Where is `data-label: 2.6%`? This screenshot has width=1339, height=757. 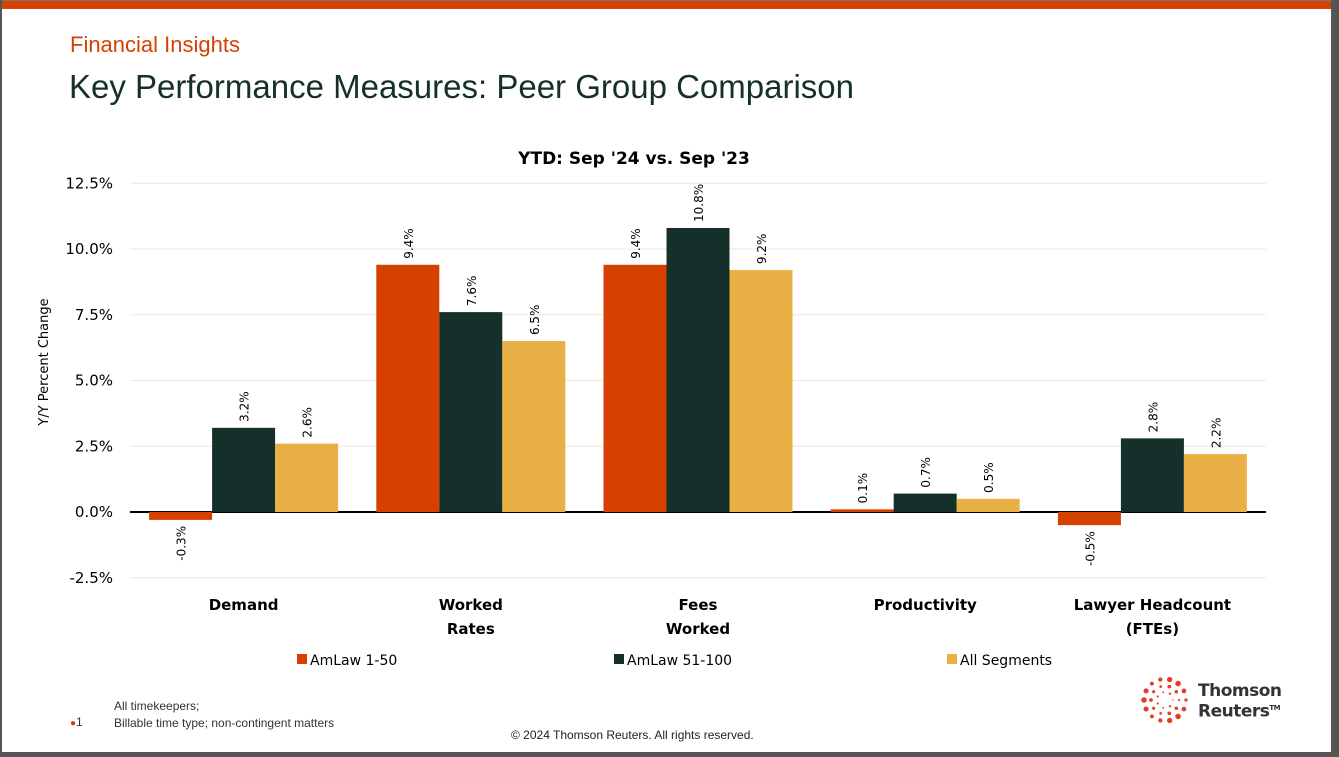
data-label: 2.6% is located at coordinates (308, 422).